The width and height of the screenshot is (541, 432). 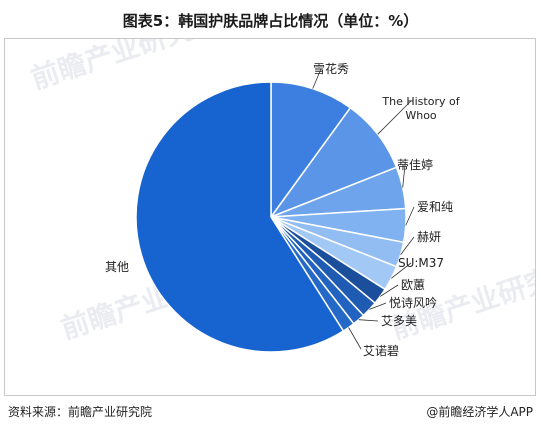 What do you see at coordinates (381, 351) in the screenshot?
I see `slice-label: 艾诺碧` at bounding box center [381, 351].